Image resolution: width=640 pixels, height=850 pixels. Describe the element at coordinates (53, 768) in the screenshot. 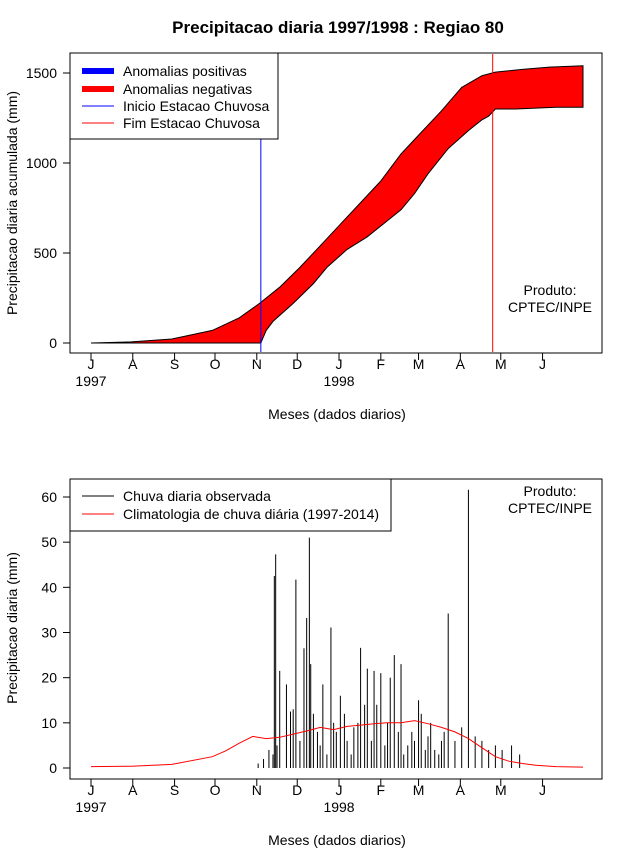

I see `bottom-y-tick-label: 0` at that location.